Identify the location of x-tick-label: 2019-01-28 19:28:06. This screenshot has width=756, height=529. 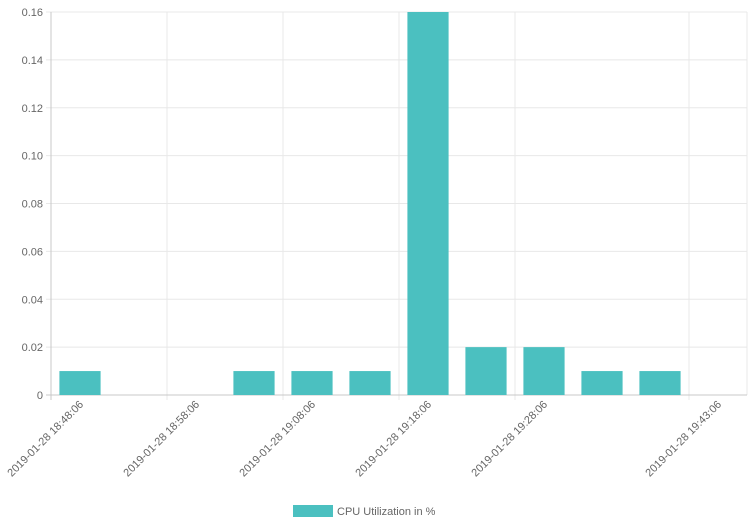
(509, 439).